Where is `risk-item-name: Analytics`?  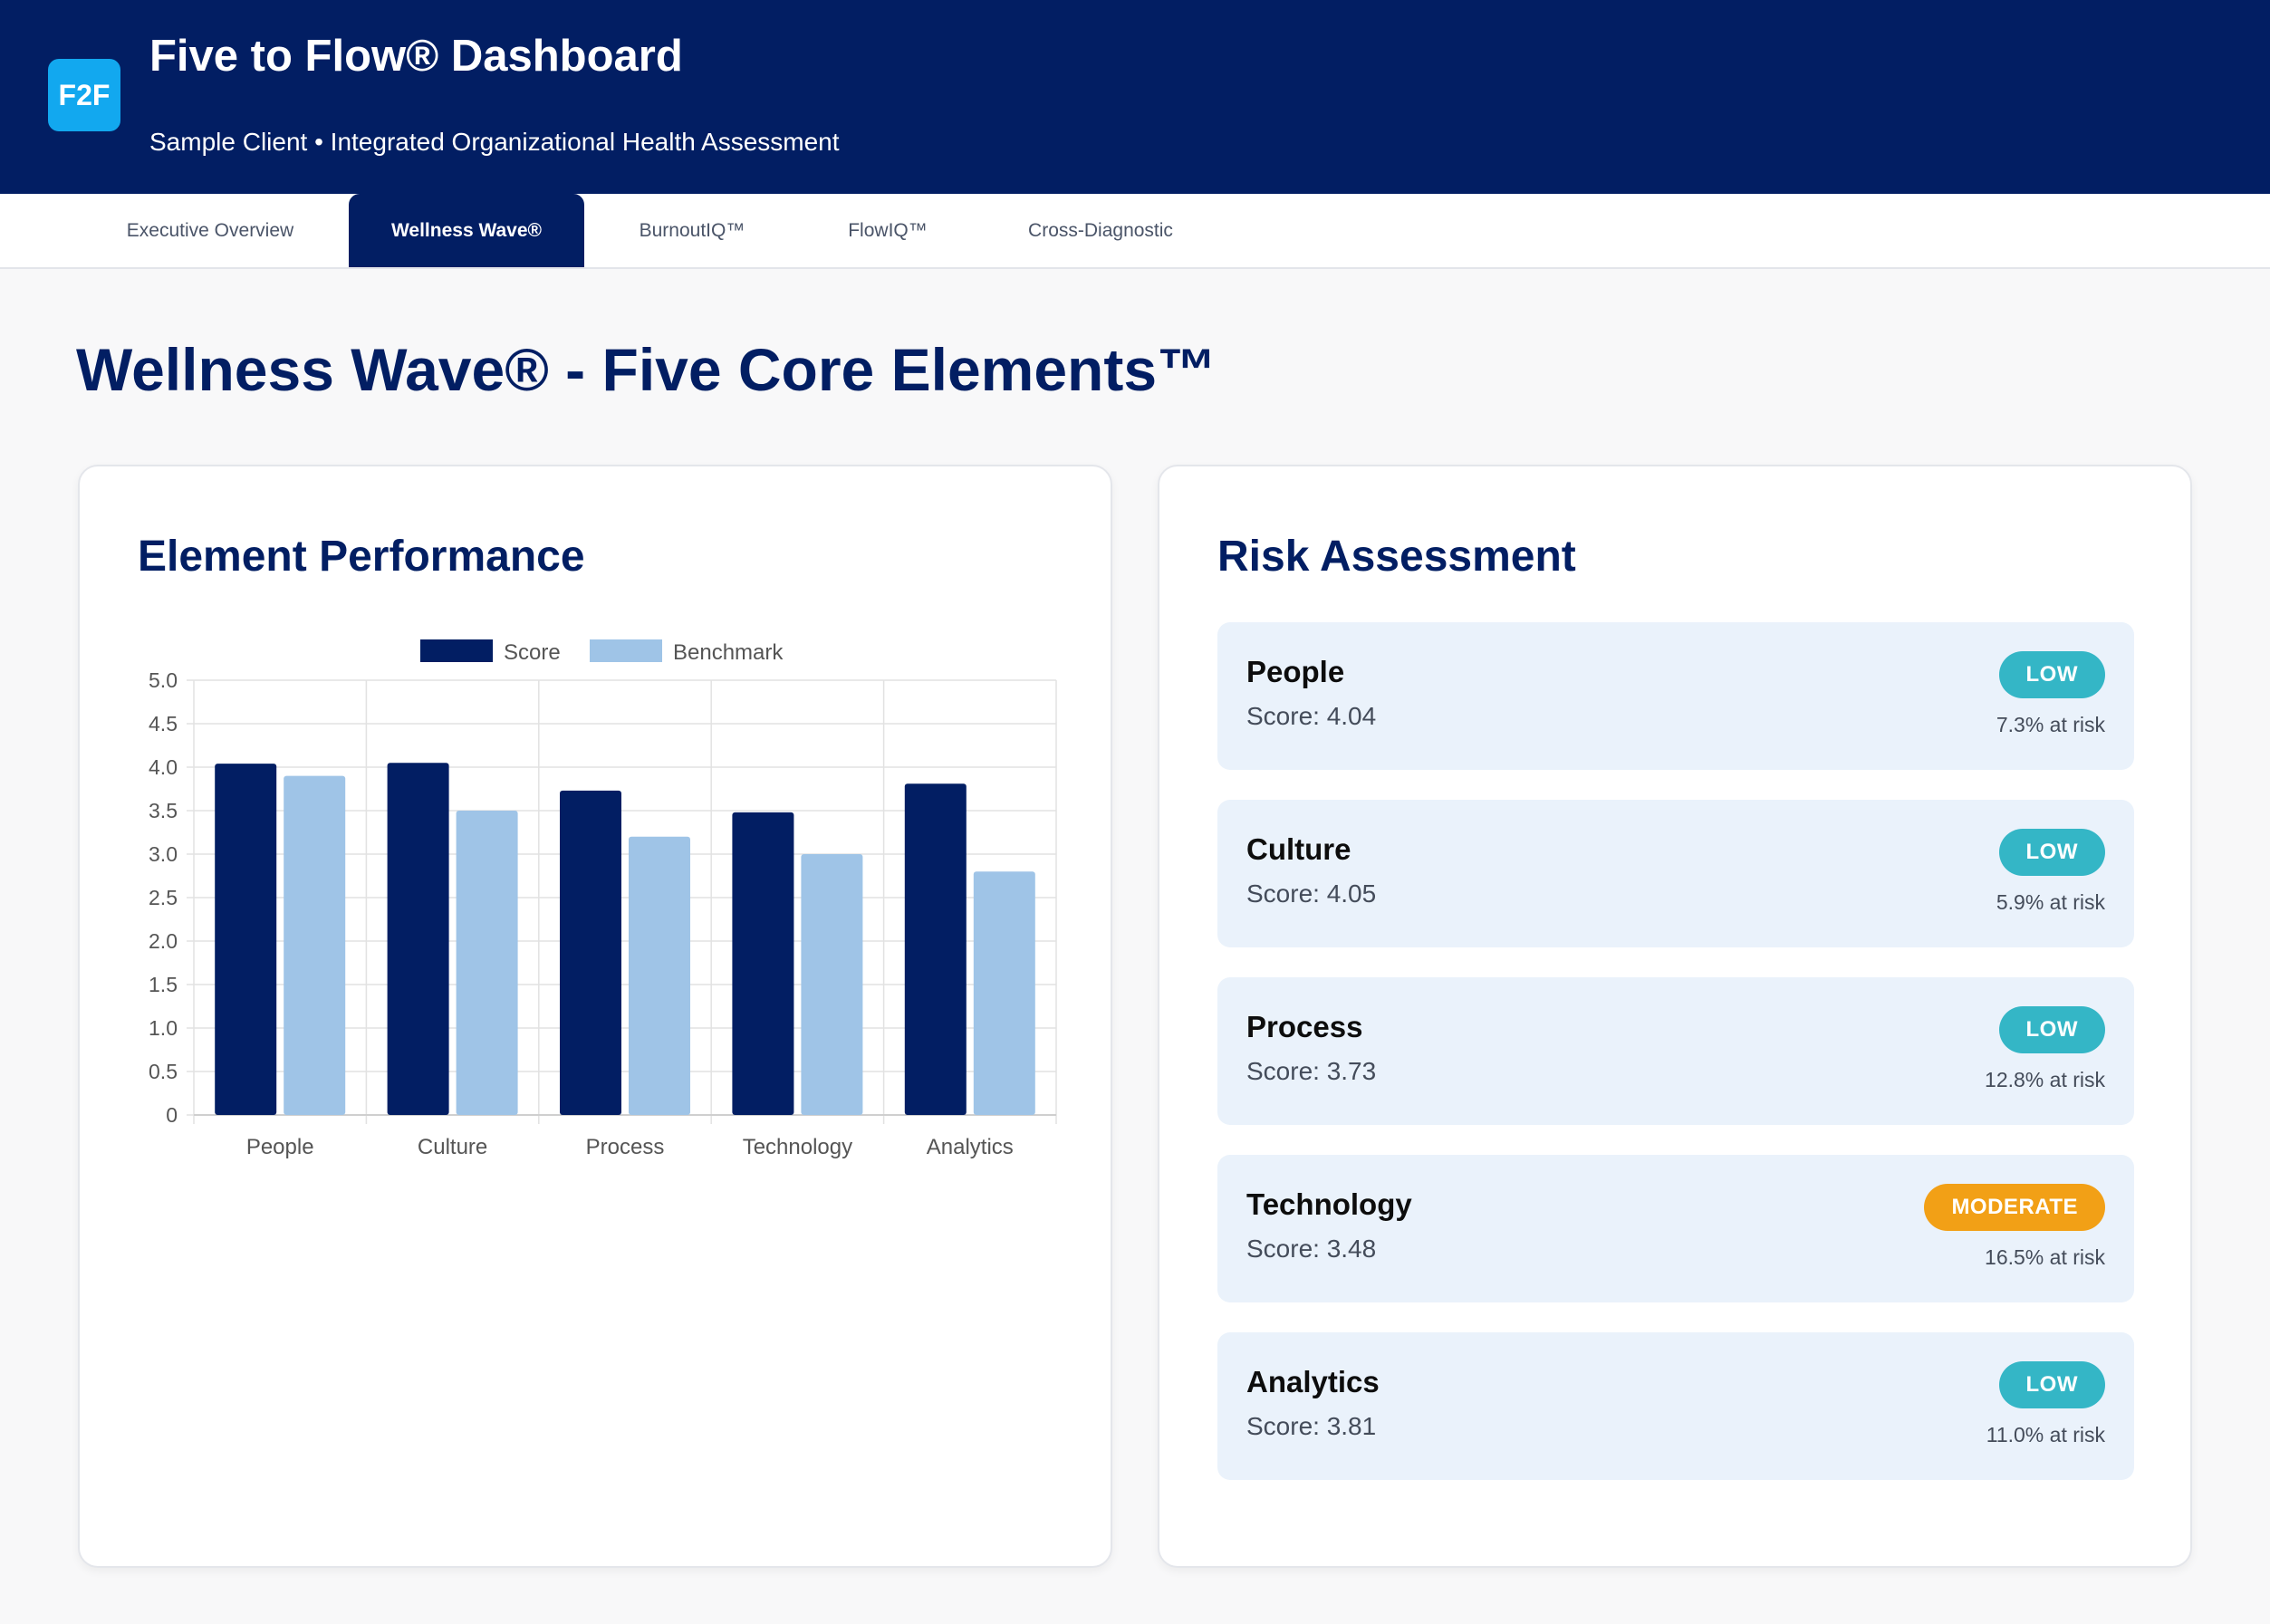 risk-item-name: Analytics is located at coordinates (1313, 1381).